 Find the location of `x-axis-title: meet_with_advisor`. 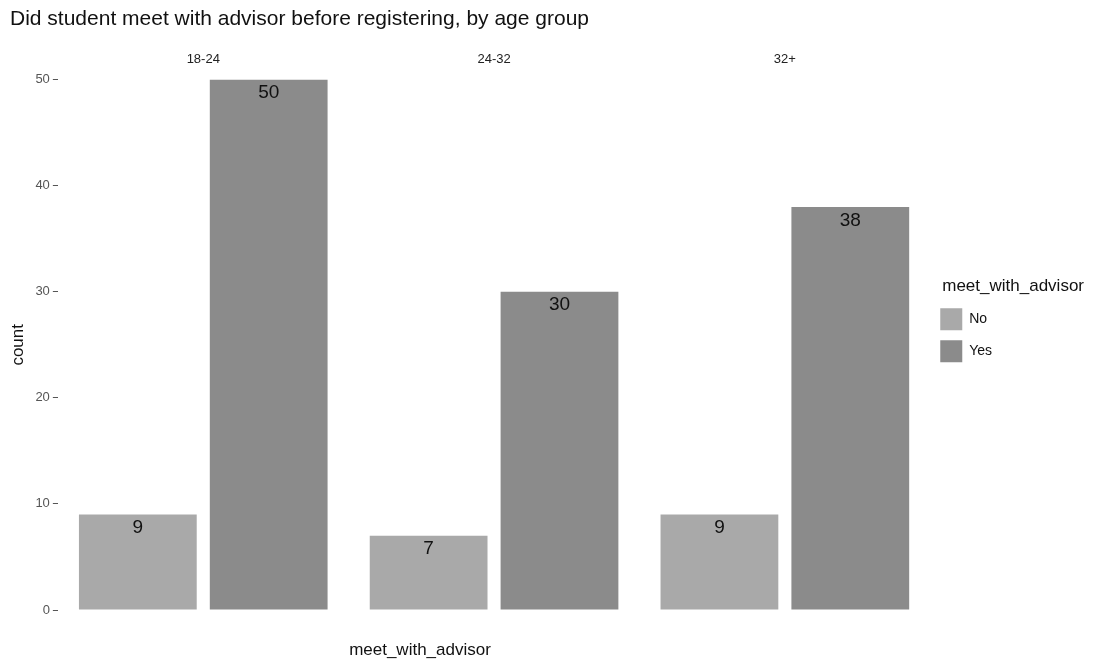

x-axis-title: meet_with_advisor is located at coordinates (420, 650).